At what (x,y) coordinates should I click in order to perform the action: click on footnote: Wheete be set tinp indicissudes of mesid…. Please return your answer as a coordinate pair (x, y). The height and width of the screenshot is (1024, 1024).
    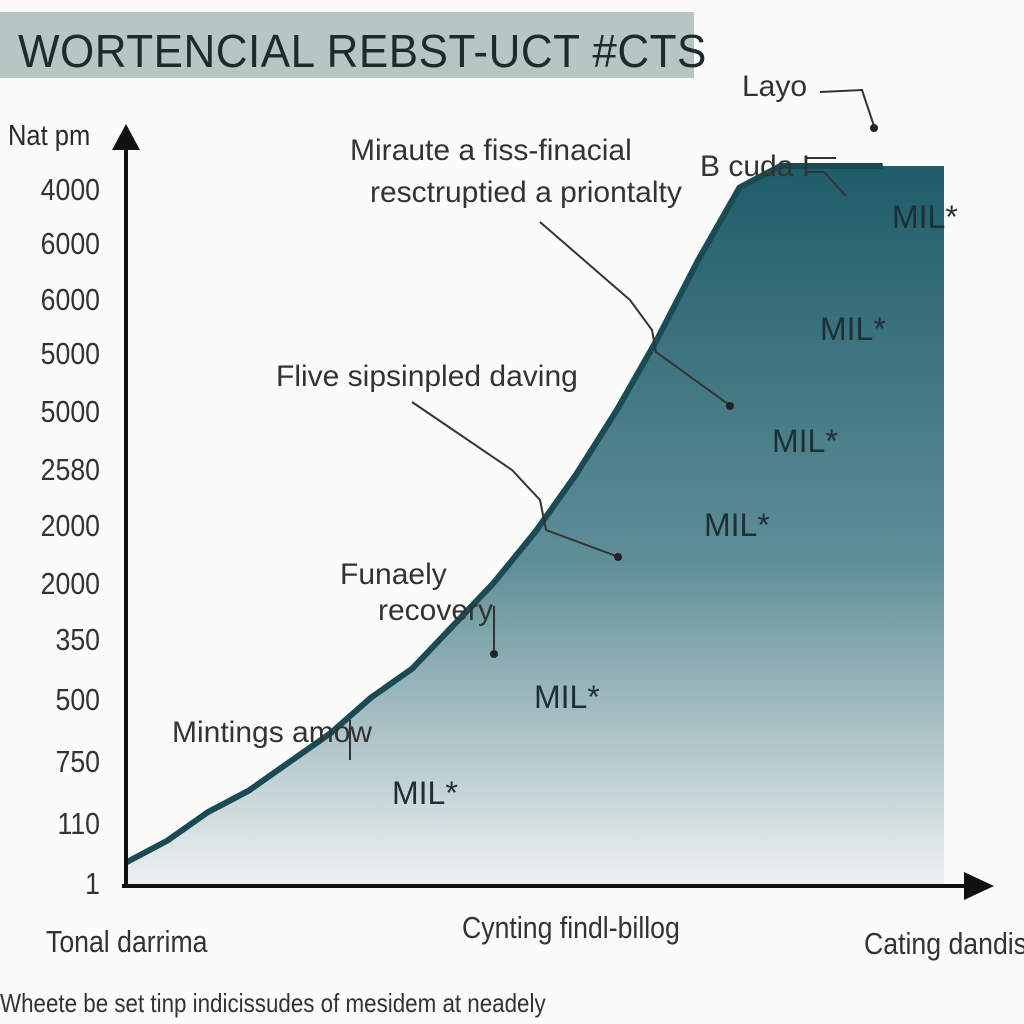
    Looking at the image, I should click on (273, 1003).